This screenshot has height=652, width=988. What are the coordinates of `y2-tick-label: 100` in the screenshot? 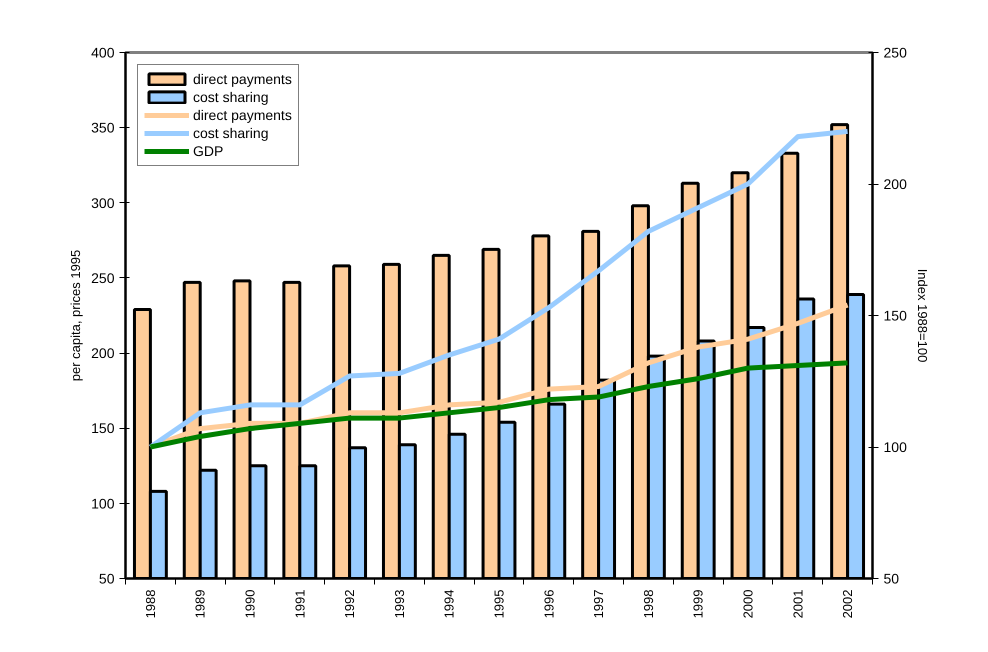 It's located at (896, 447).